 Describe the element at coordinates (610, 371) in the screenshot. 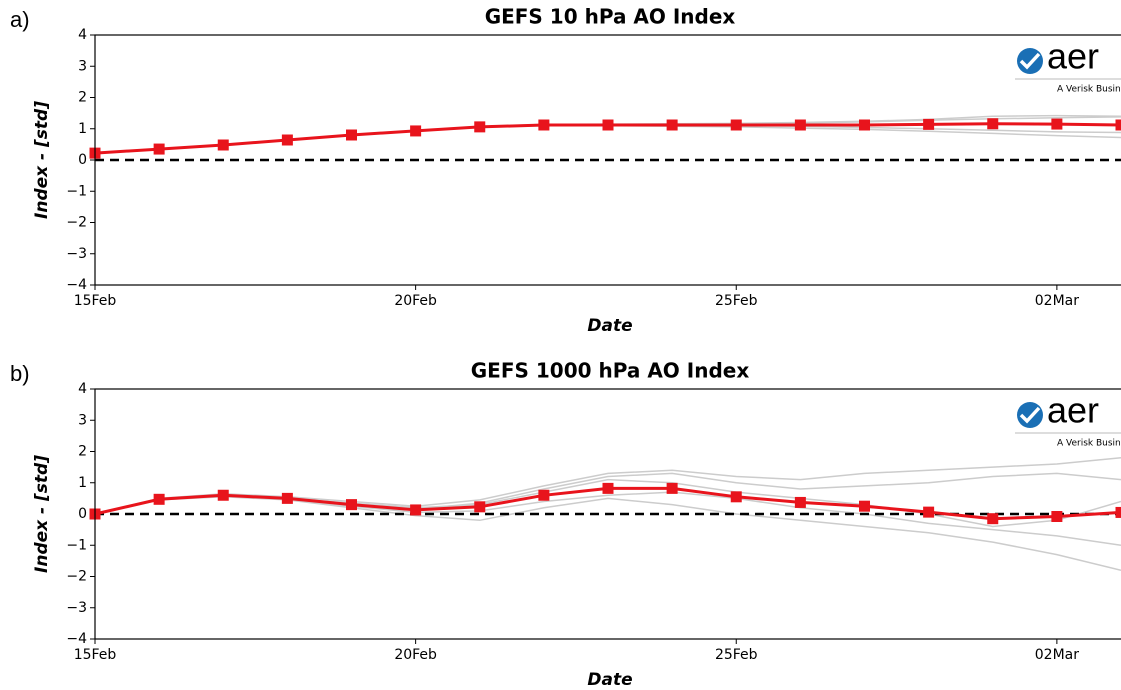

I see `chart-title: GEFS 1000 hPa AO Index` at that location.